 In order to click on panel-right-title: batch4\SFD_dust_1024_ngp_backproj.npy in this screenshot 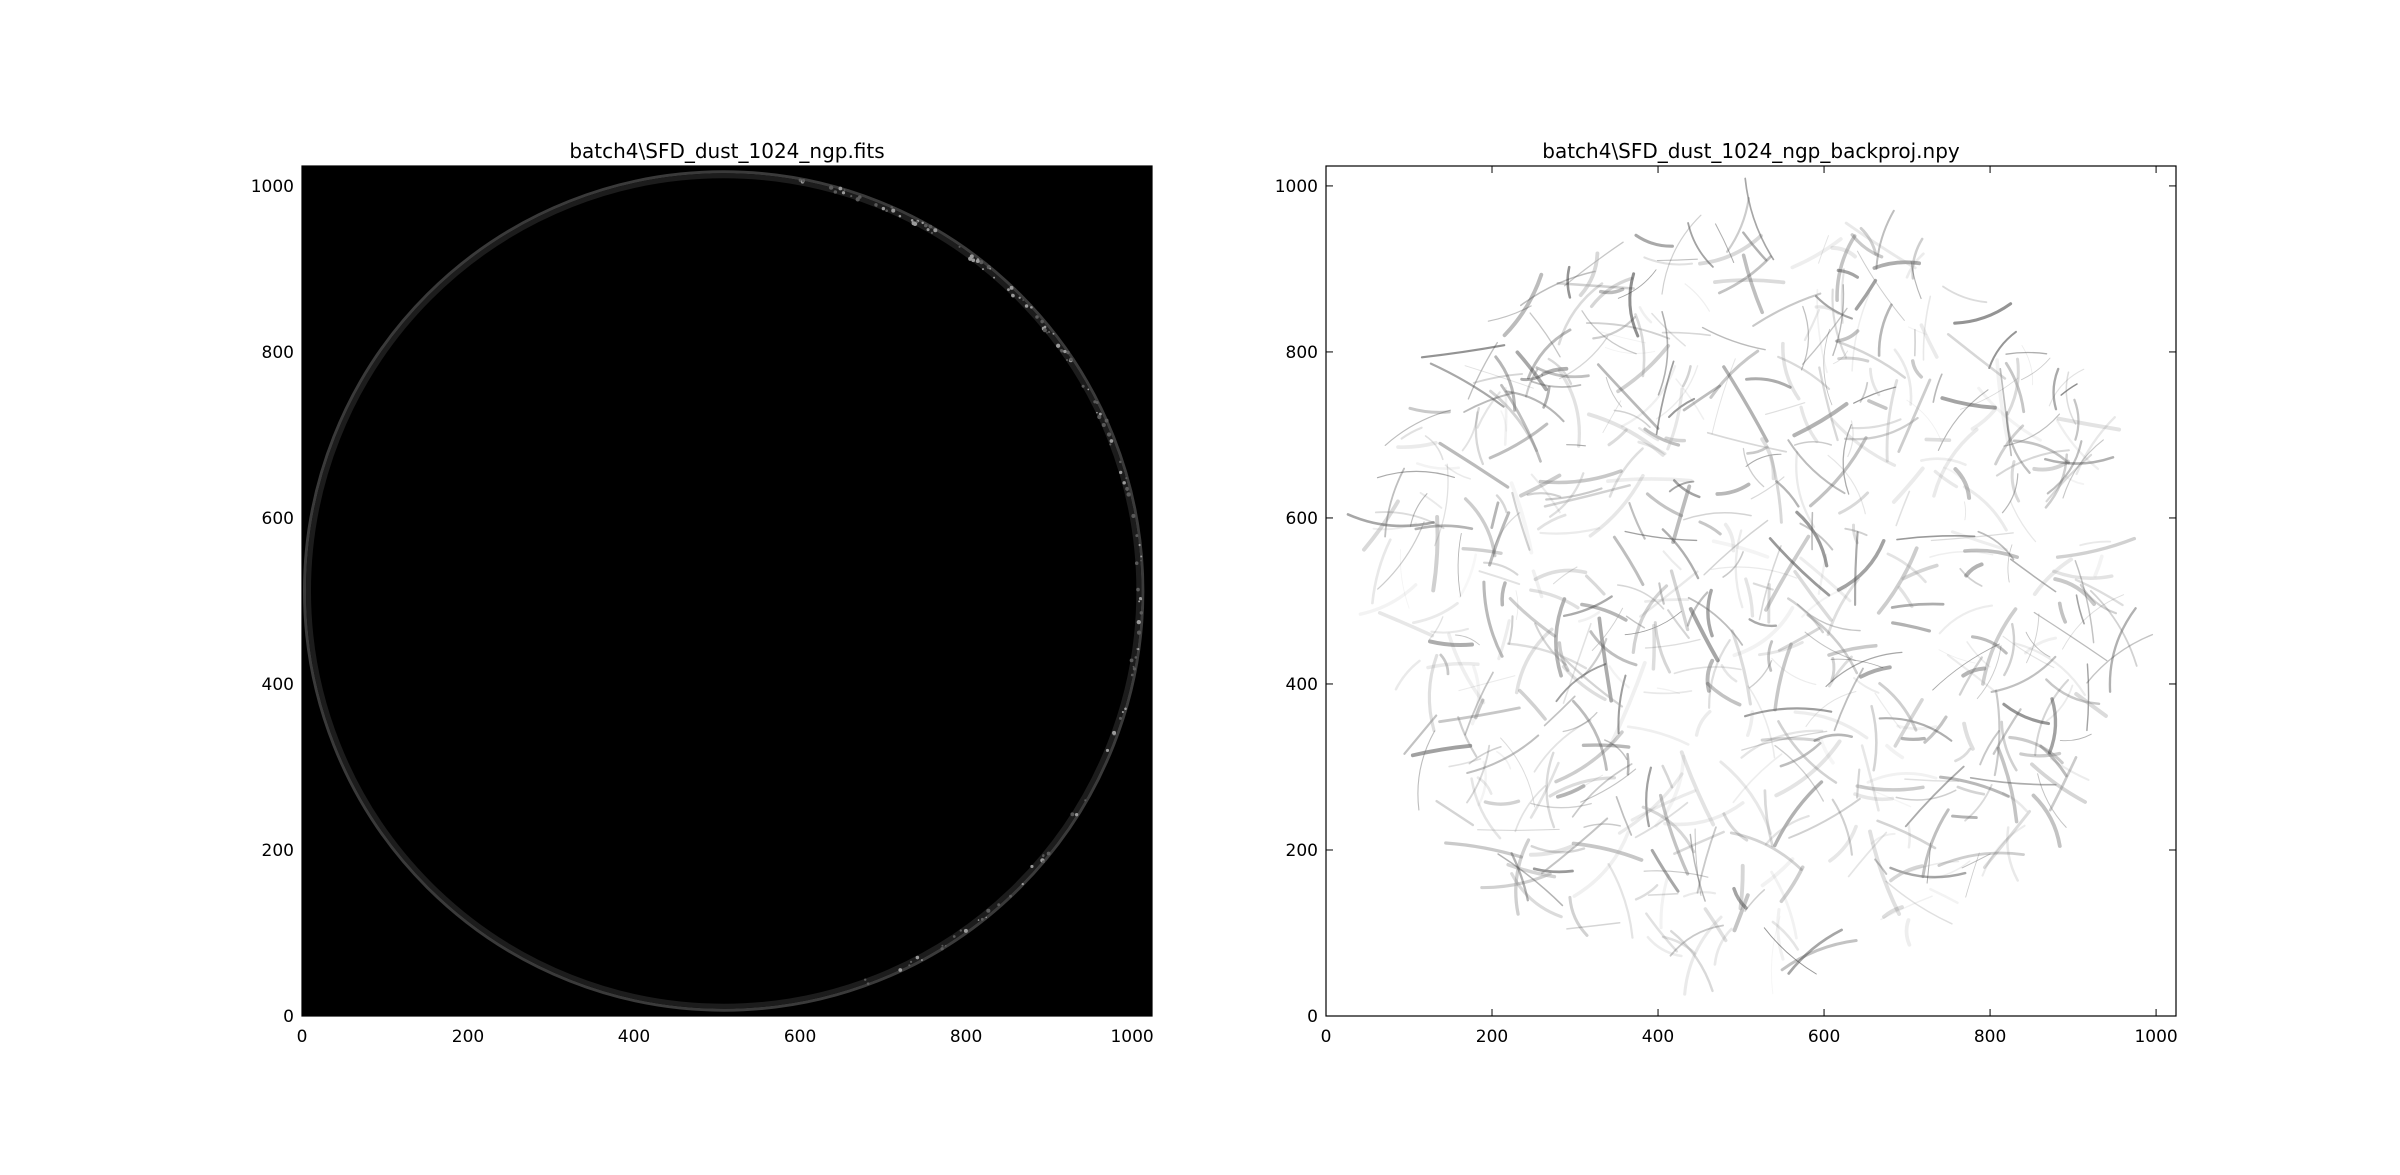, I will do `click(1751, 151)`.